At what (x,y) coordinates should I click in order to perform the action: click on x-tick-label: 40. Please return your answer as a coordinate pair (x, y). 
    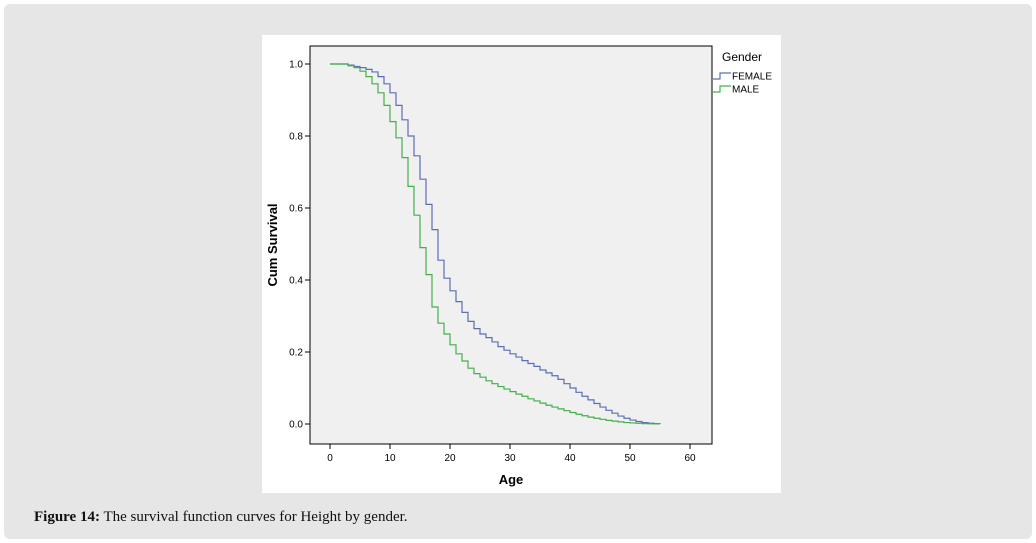
    Looking at the image, I should click on (570, 458).